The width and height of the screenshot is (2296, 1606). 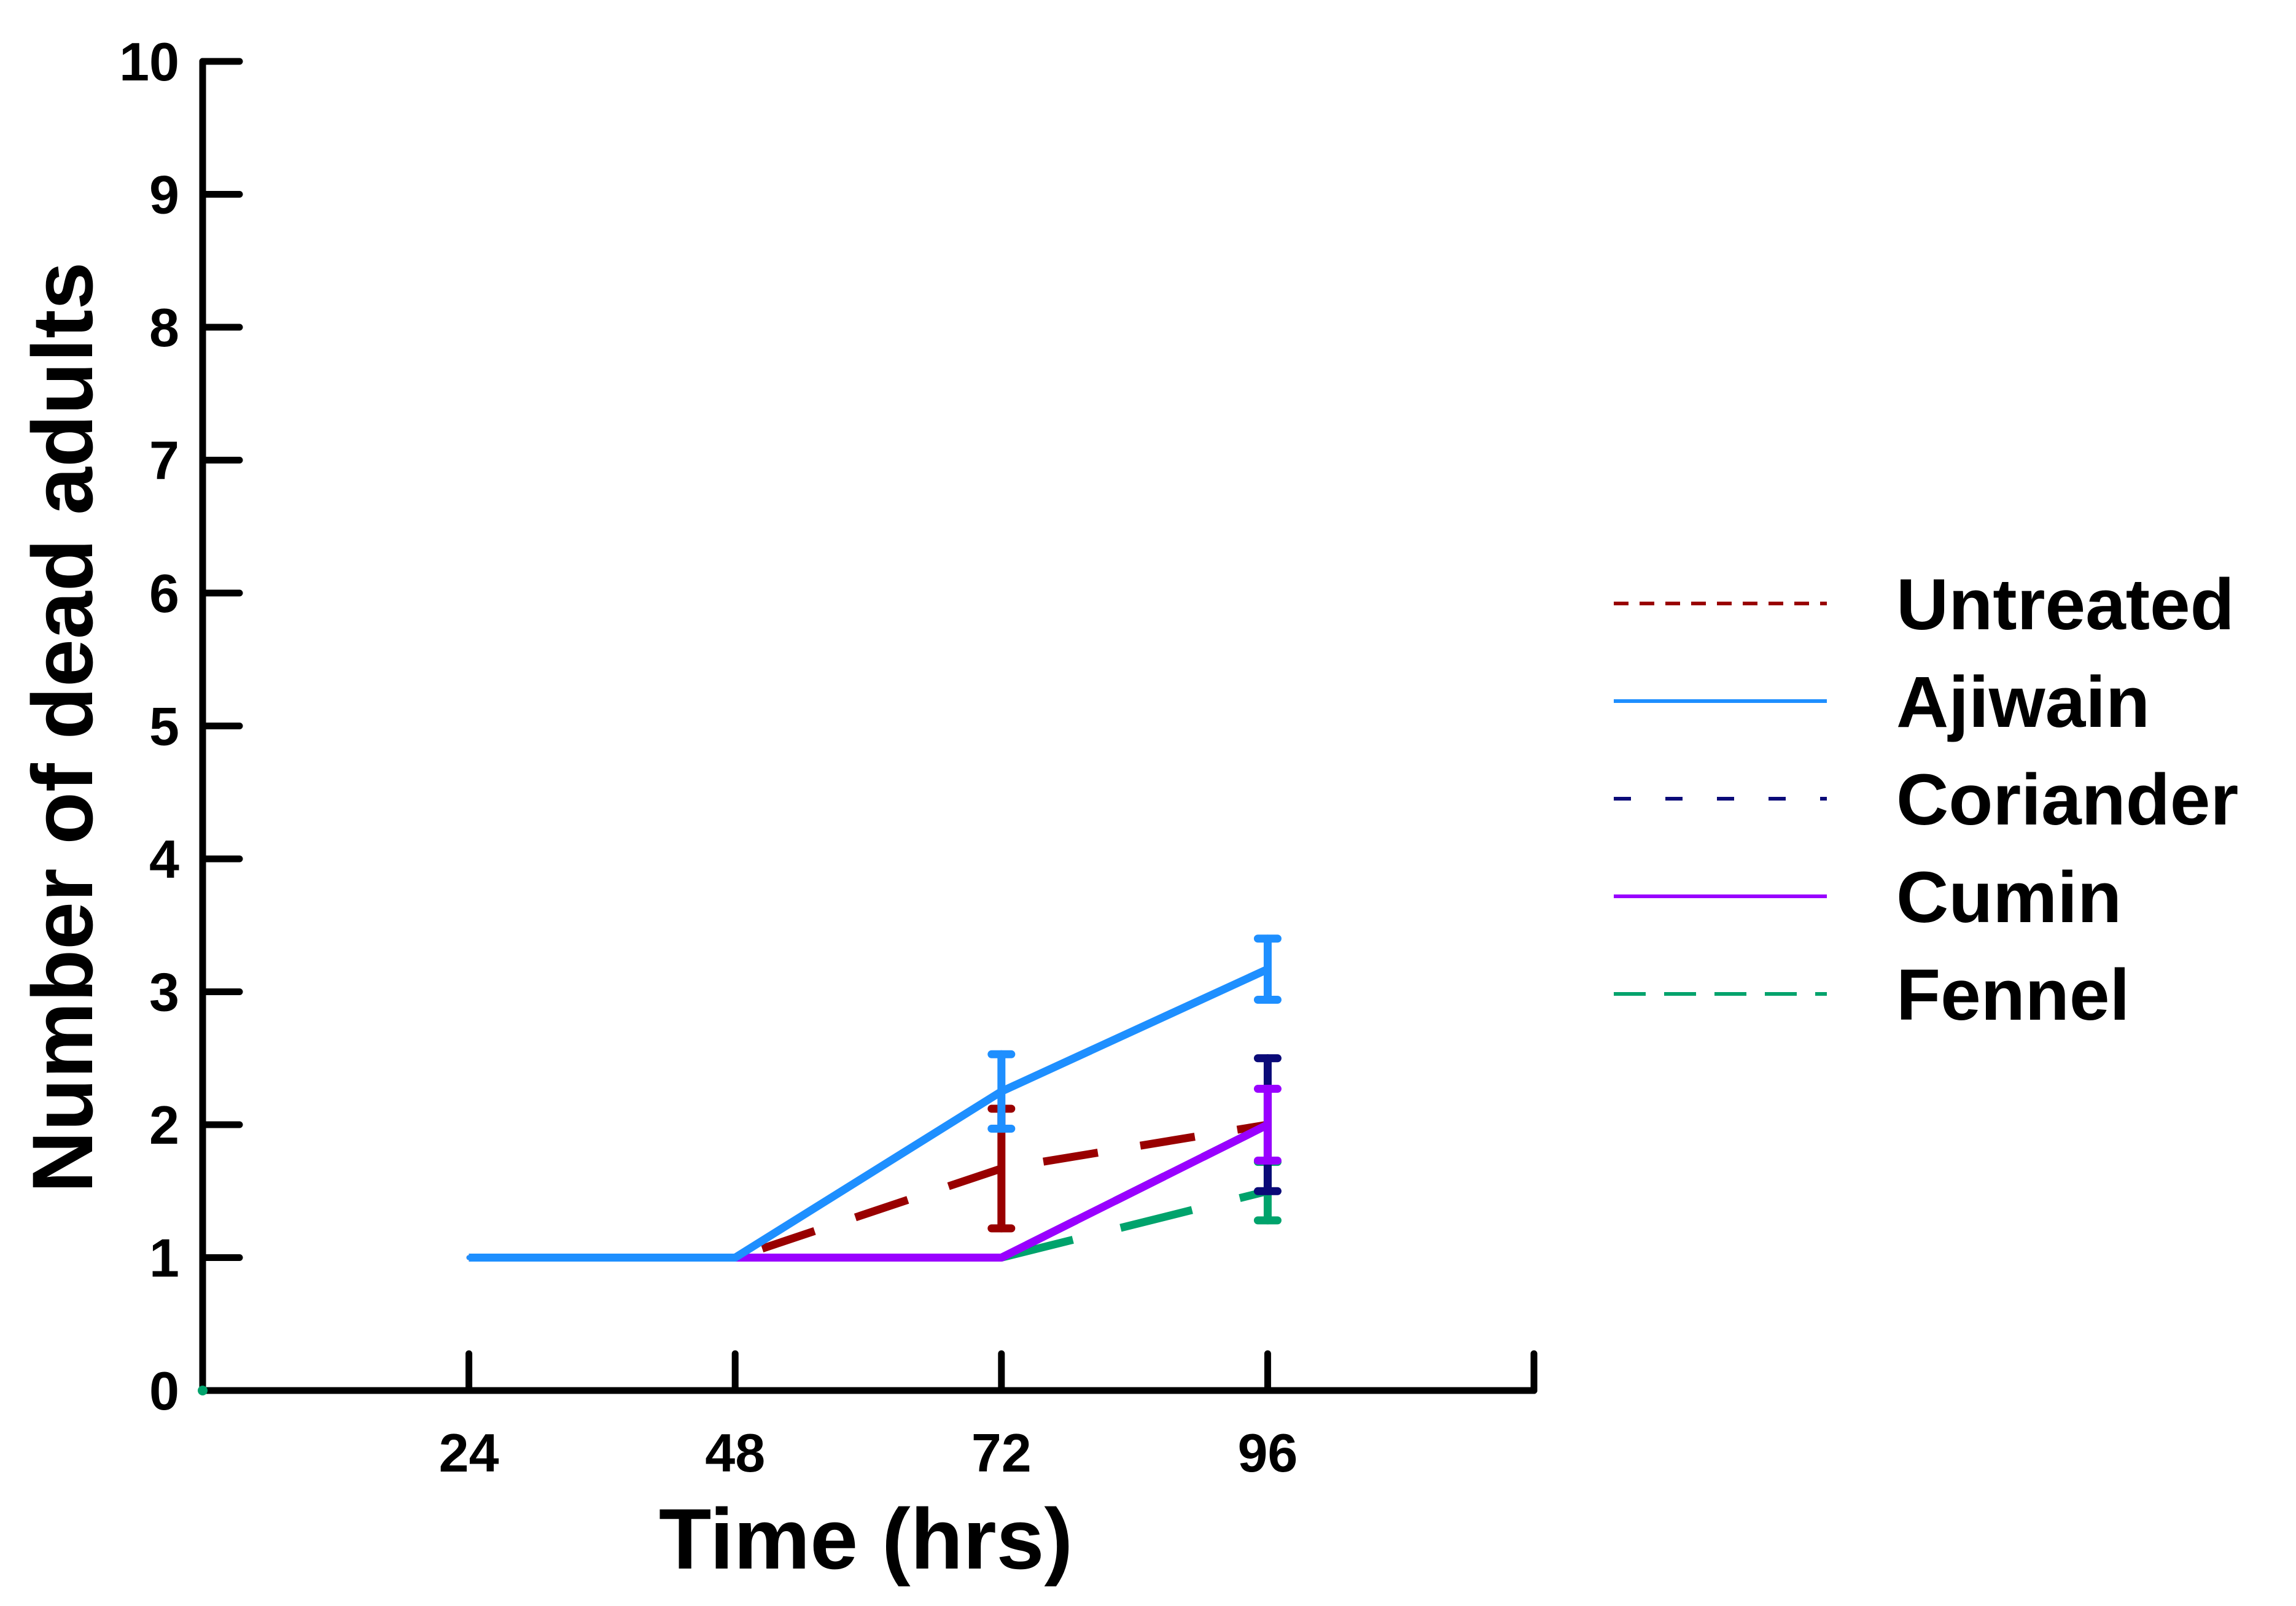 What do you see at coordinates (1001, 1452) in the screenshot?
I see `x-tick-label: 72` at bounding box center [1001, 1452].